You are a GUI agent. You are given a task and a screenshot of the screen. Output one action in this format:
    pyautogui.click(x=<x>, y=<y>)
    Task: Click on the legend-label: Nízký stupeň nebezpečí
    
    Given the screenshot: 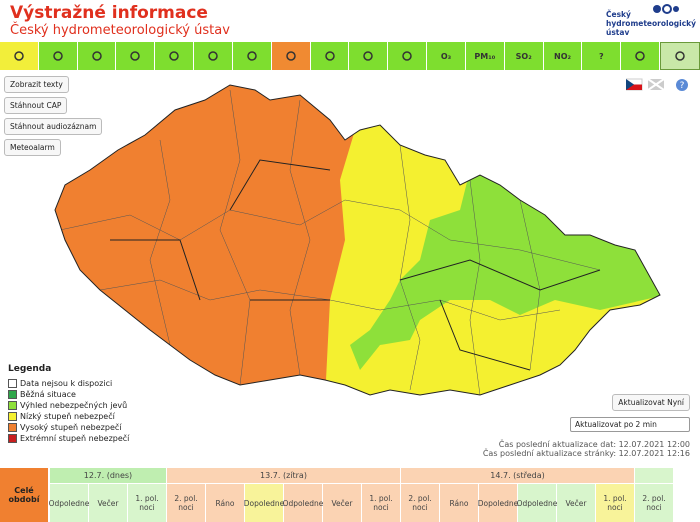 What is the action you would take?
    pyautogui.click(x=67, y=416)
    